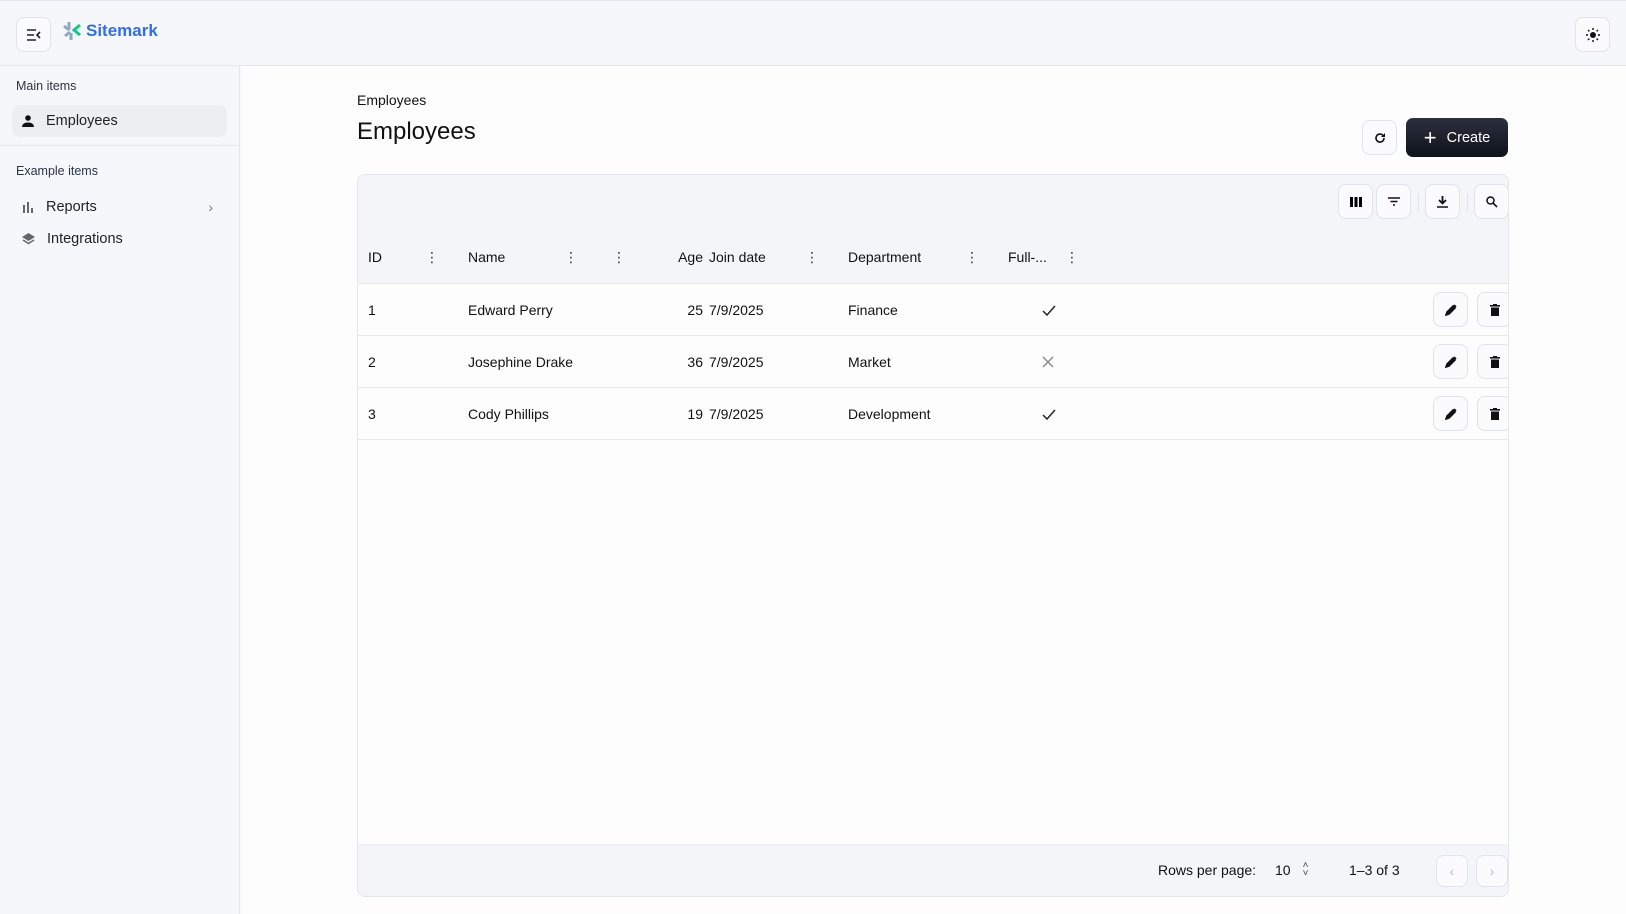  I want to click on columns-icon, so click(1355, 201).